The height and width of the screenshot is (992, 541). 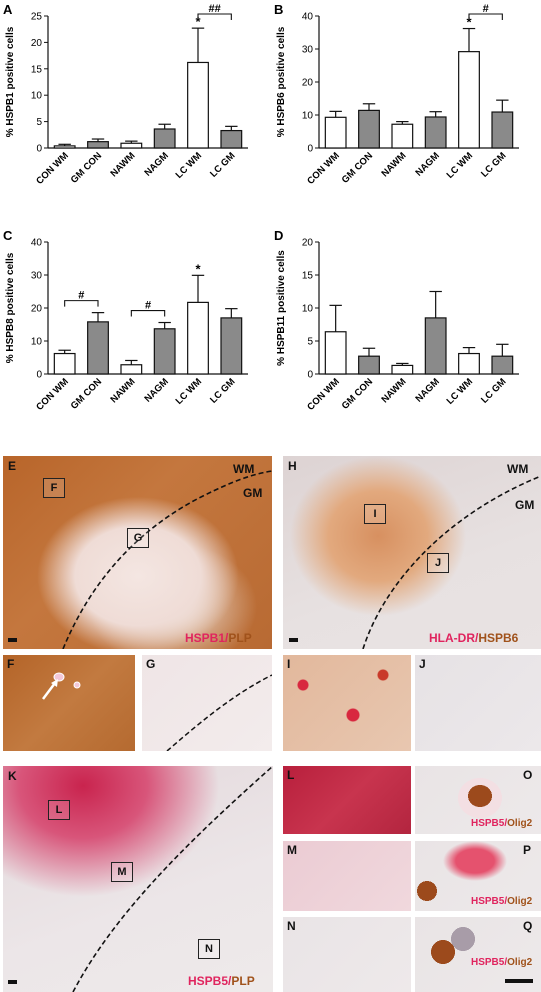 What do you see at coordinates (347, 954) in the screenshot?
I see `micrograph-n: N` at bounding box center [347, 954].